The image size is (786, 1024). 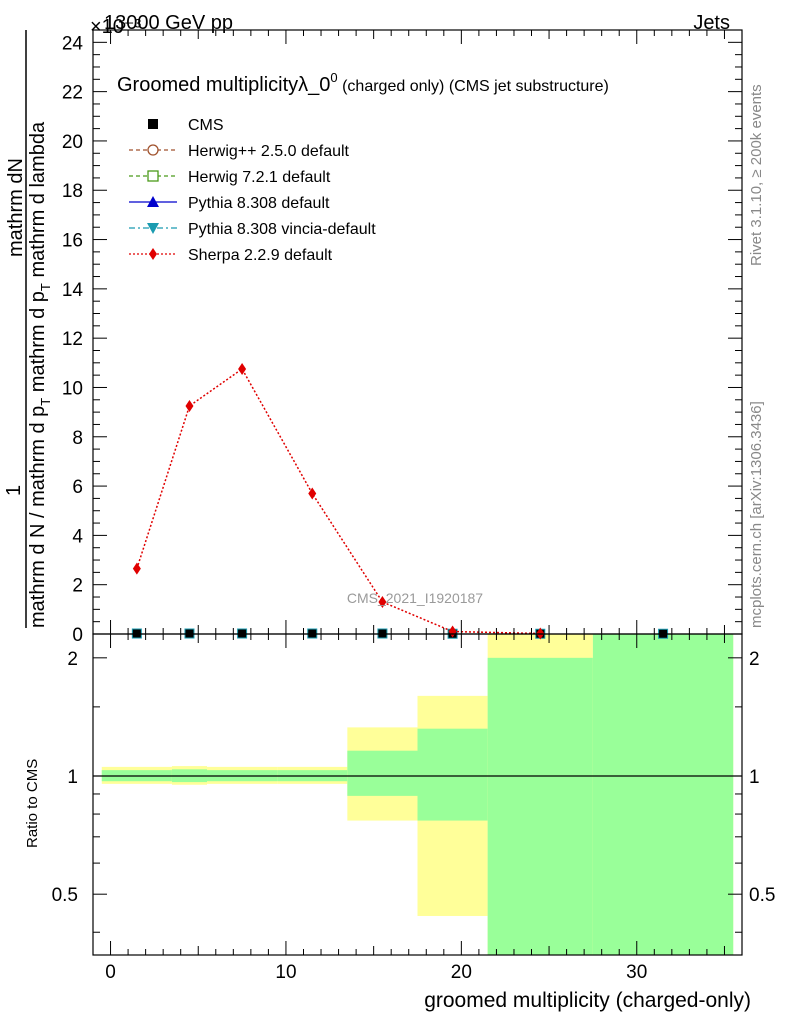 What do you see at coordinates (473, 86) in the screenshot?
I see `chart-title-suffix: (charged only) (CMS jet substructure)` at bounding box center [473, 86].